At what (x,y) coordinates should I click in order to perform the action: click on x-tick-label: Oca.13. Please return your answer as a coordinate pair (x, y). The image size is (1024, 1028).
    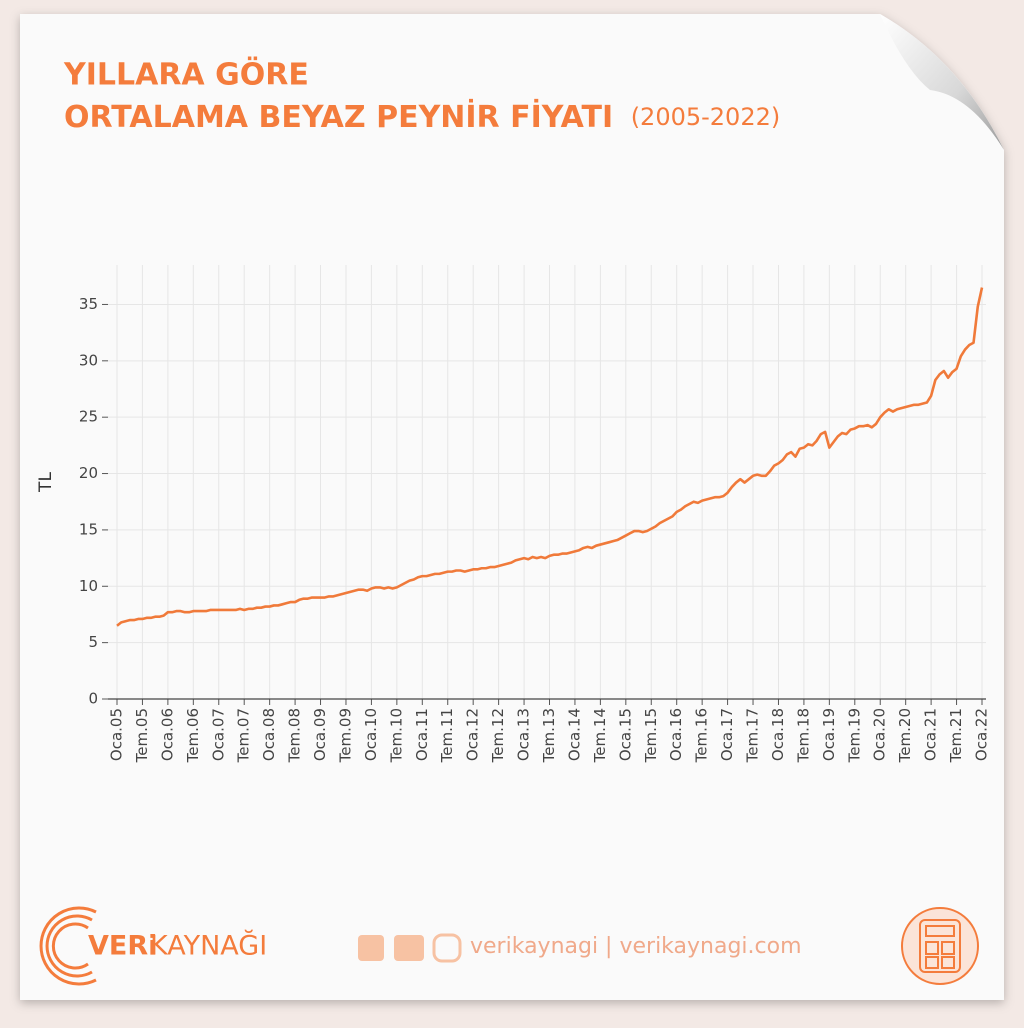
    Looking at the image, I should click on (524, 734).